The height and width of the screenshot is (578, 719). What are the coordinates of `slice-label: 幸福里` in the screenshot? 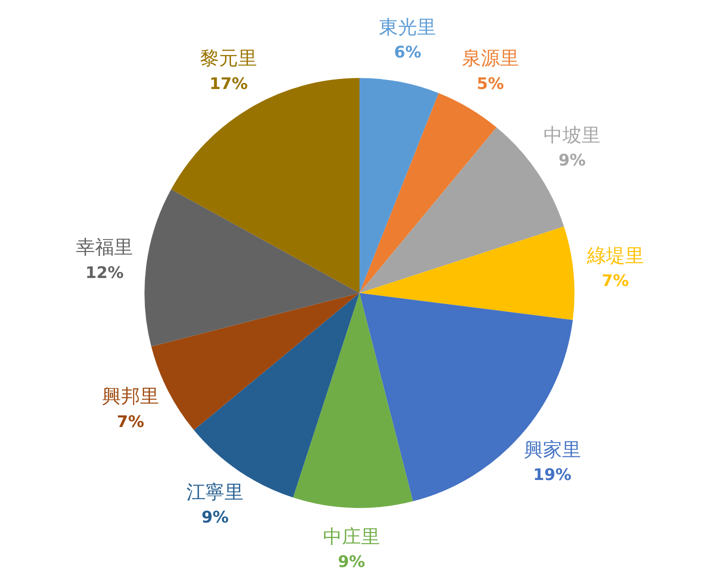 It's located at (105, 247).